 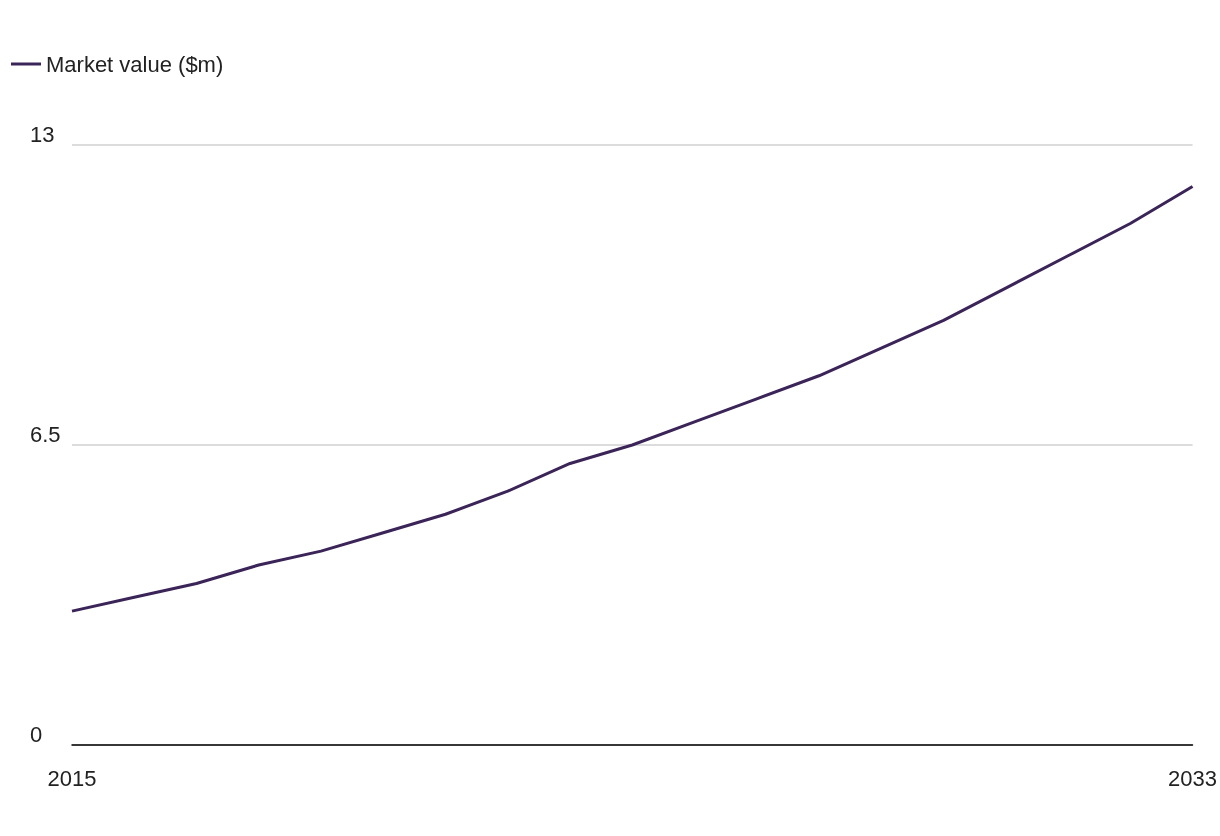 I want to click on y-tick-label: 13, so click(x=42, y=134).